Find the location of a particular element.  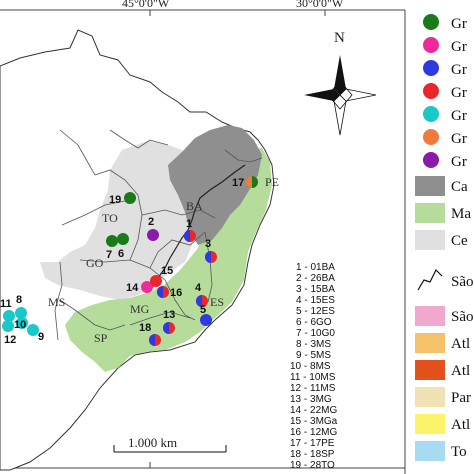

point-label-12: 12 is located at coordinates (10, 340).